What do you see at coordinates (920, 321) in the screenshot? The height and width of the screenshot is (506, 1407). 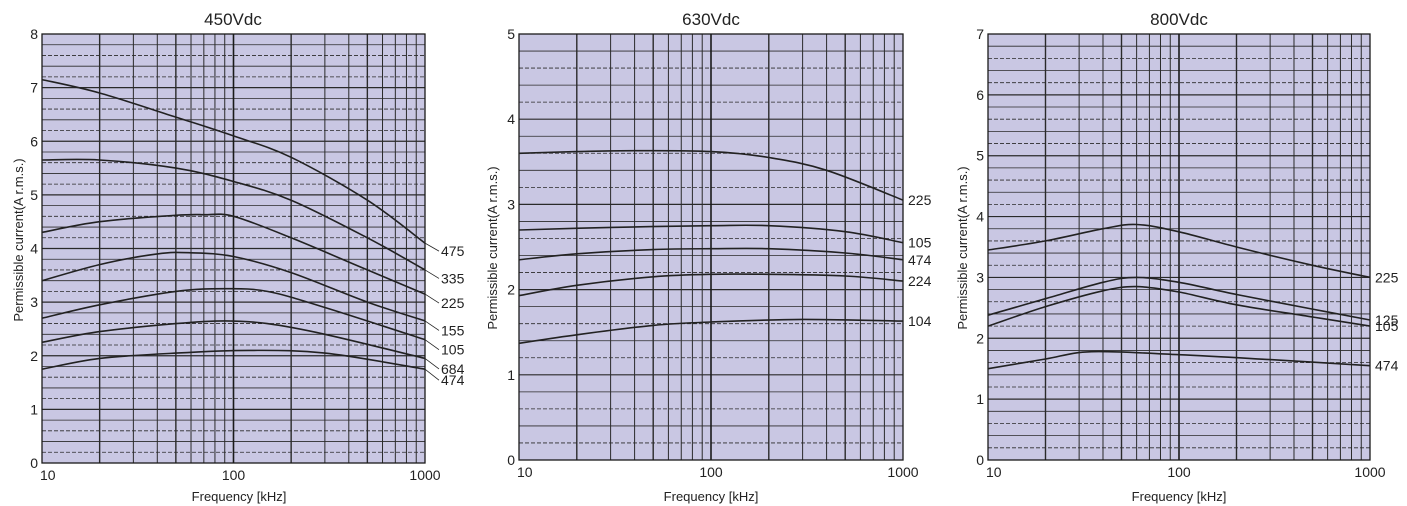 I see `series-label: 104` at bounding box center [920, 321].